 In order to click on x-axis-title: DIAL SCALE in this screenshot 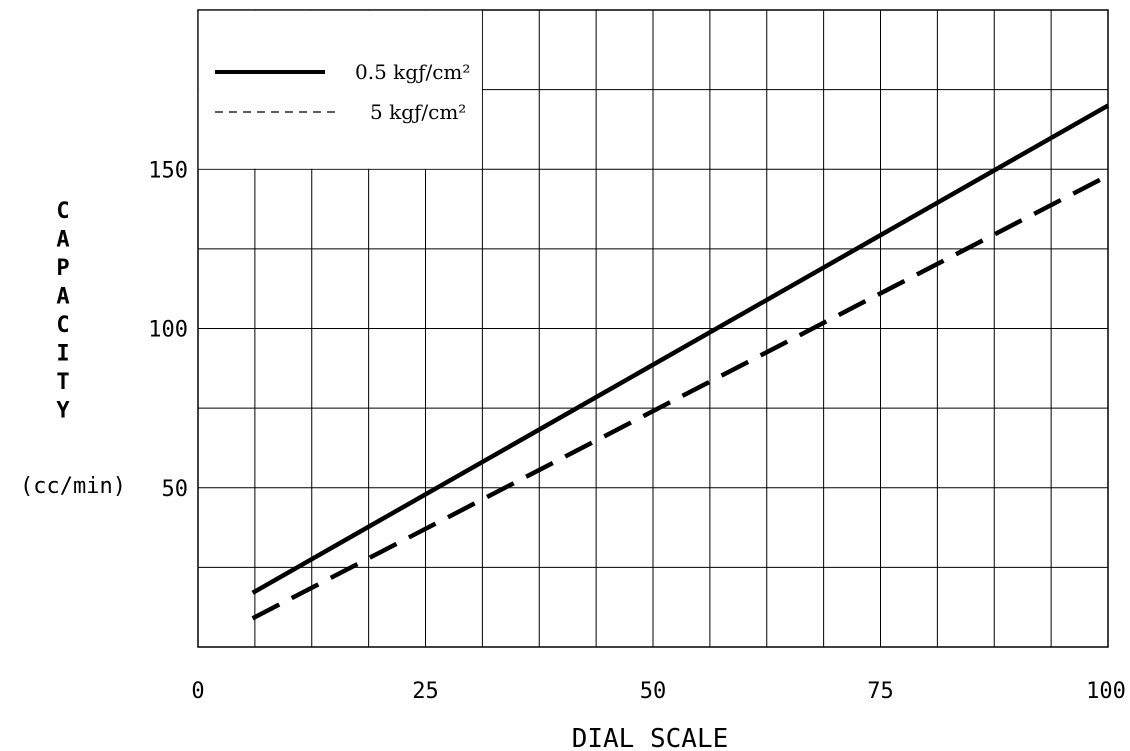, I will do `click(650, 737)`.